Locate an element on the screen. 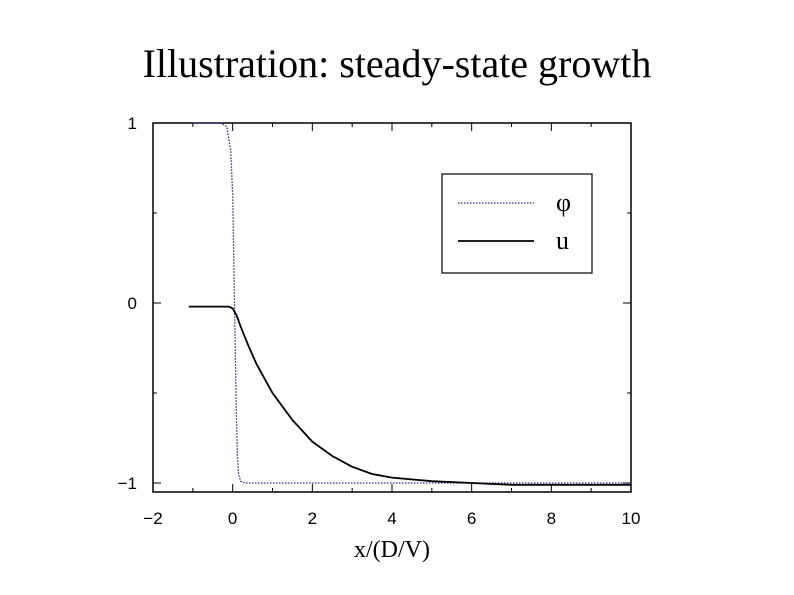 The width and height of the screenshot is (794, 595). x-tick-label: 8 is located at coordinates (551, 518).